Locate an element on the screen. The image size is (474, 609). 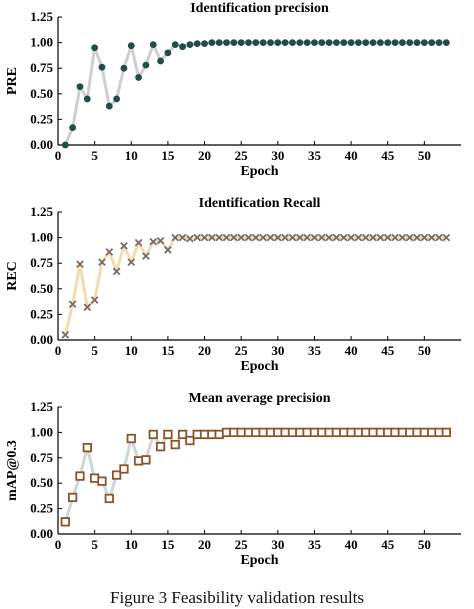
x-axis-label: Epoch is located at coordinates (259, 366).